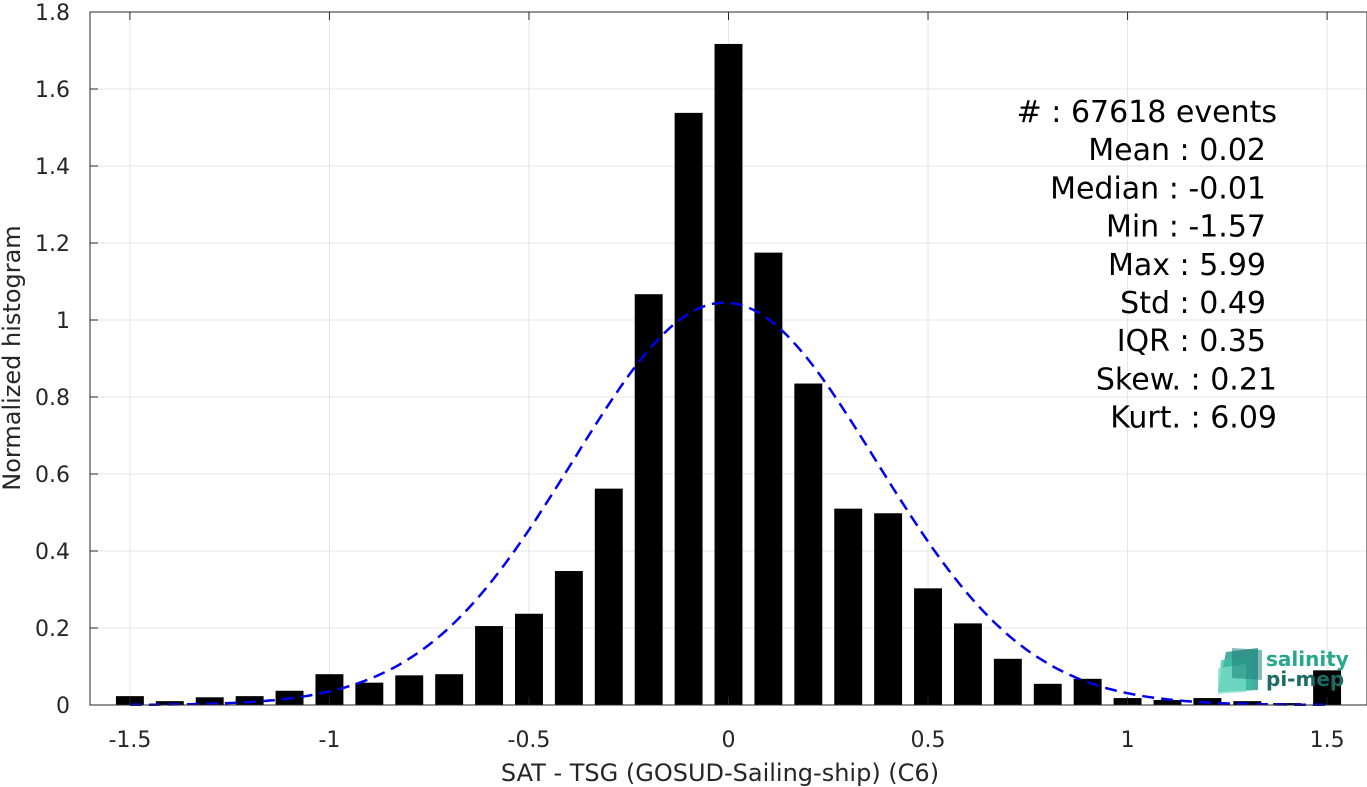  What do you see at coordinates (1193, 418) in the screenshot?
I see `stats-line: Kurt. : 6.09` at bounding box center [1193, 418].